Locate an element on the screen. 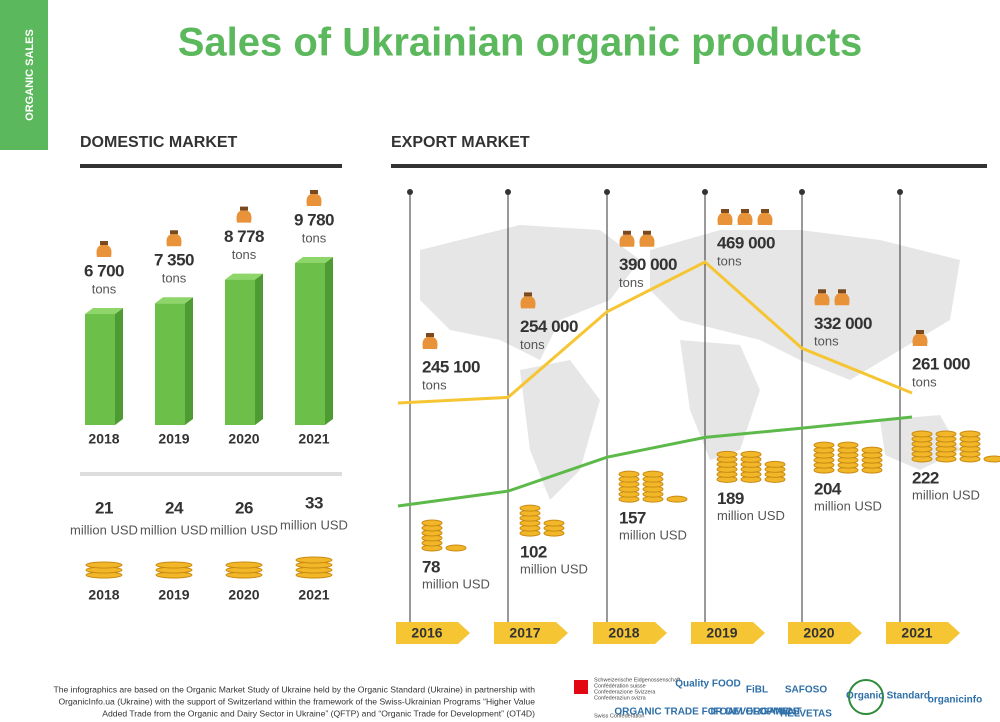  year-label: 2016 is located at coordinates (426, 633).